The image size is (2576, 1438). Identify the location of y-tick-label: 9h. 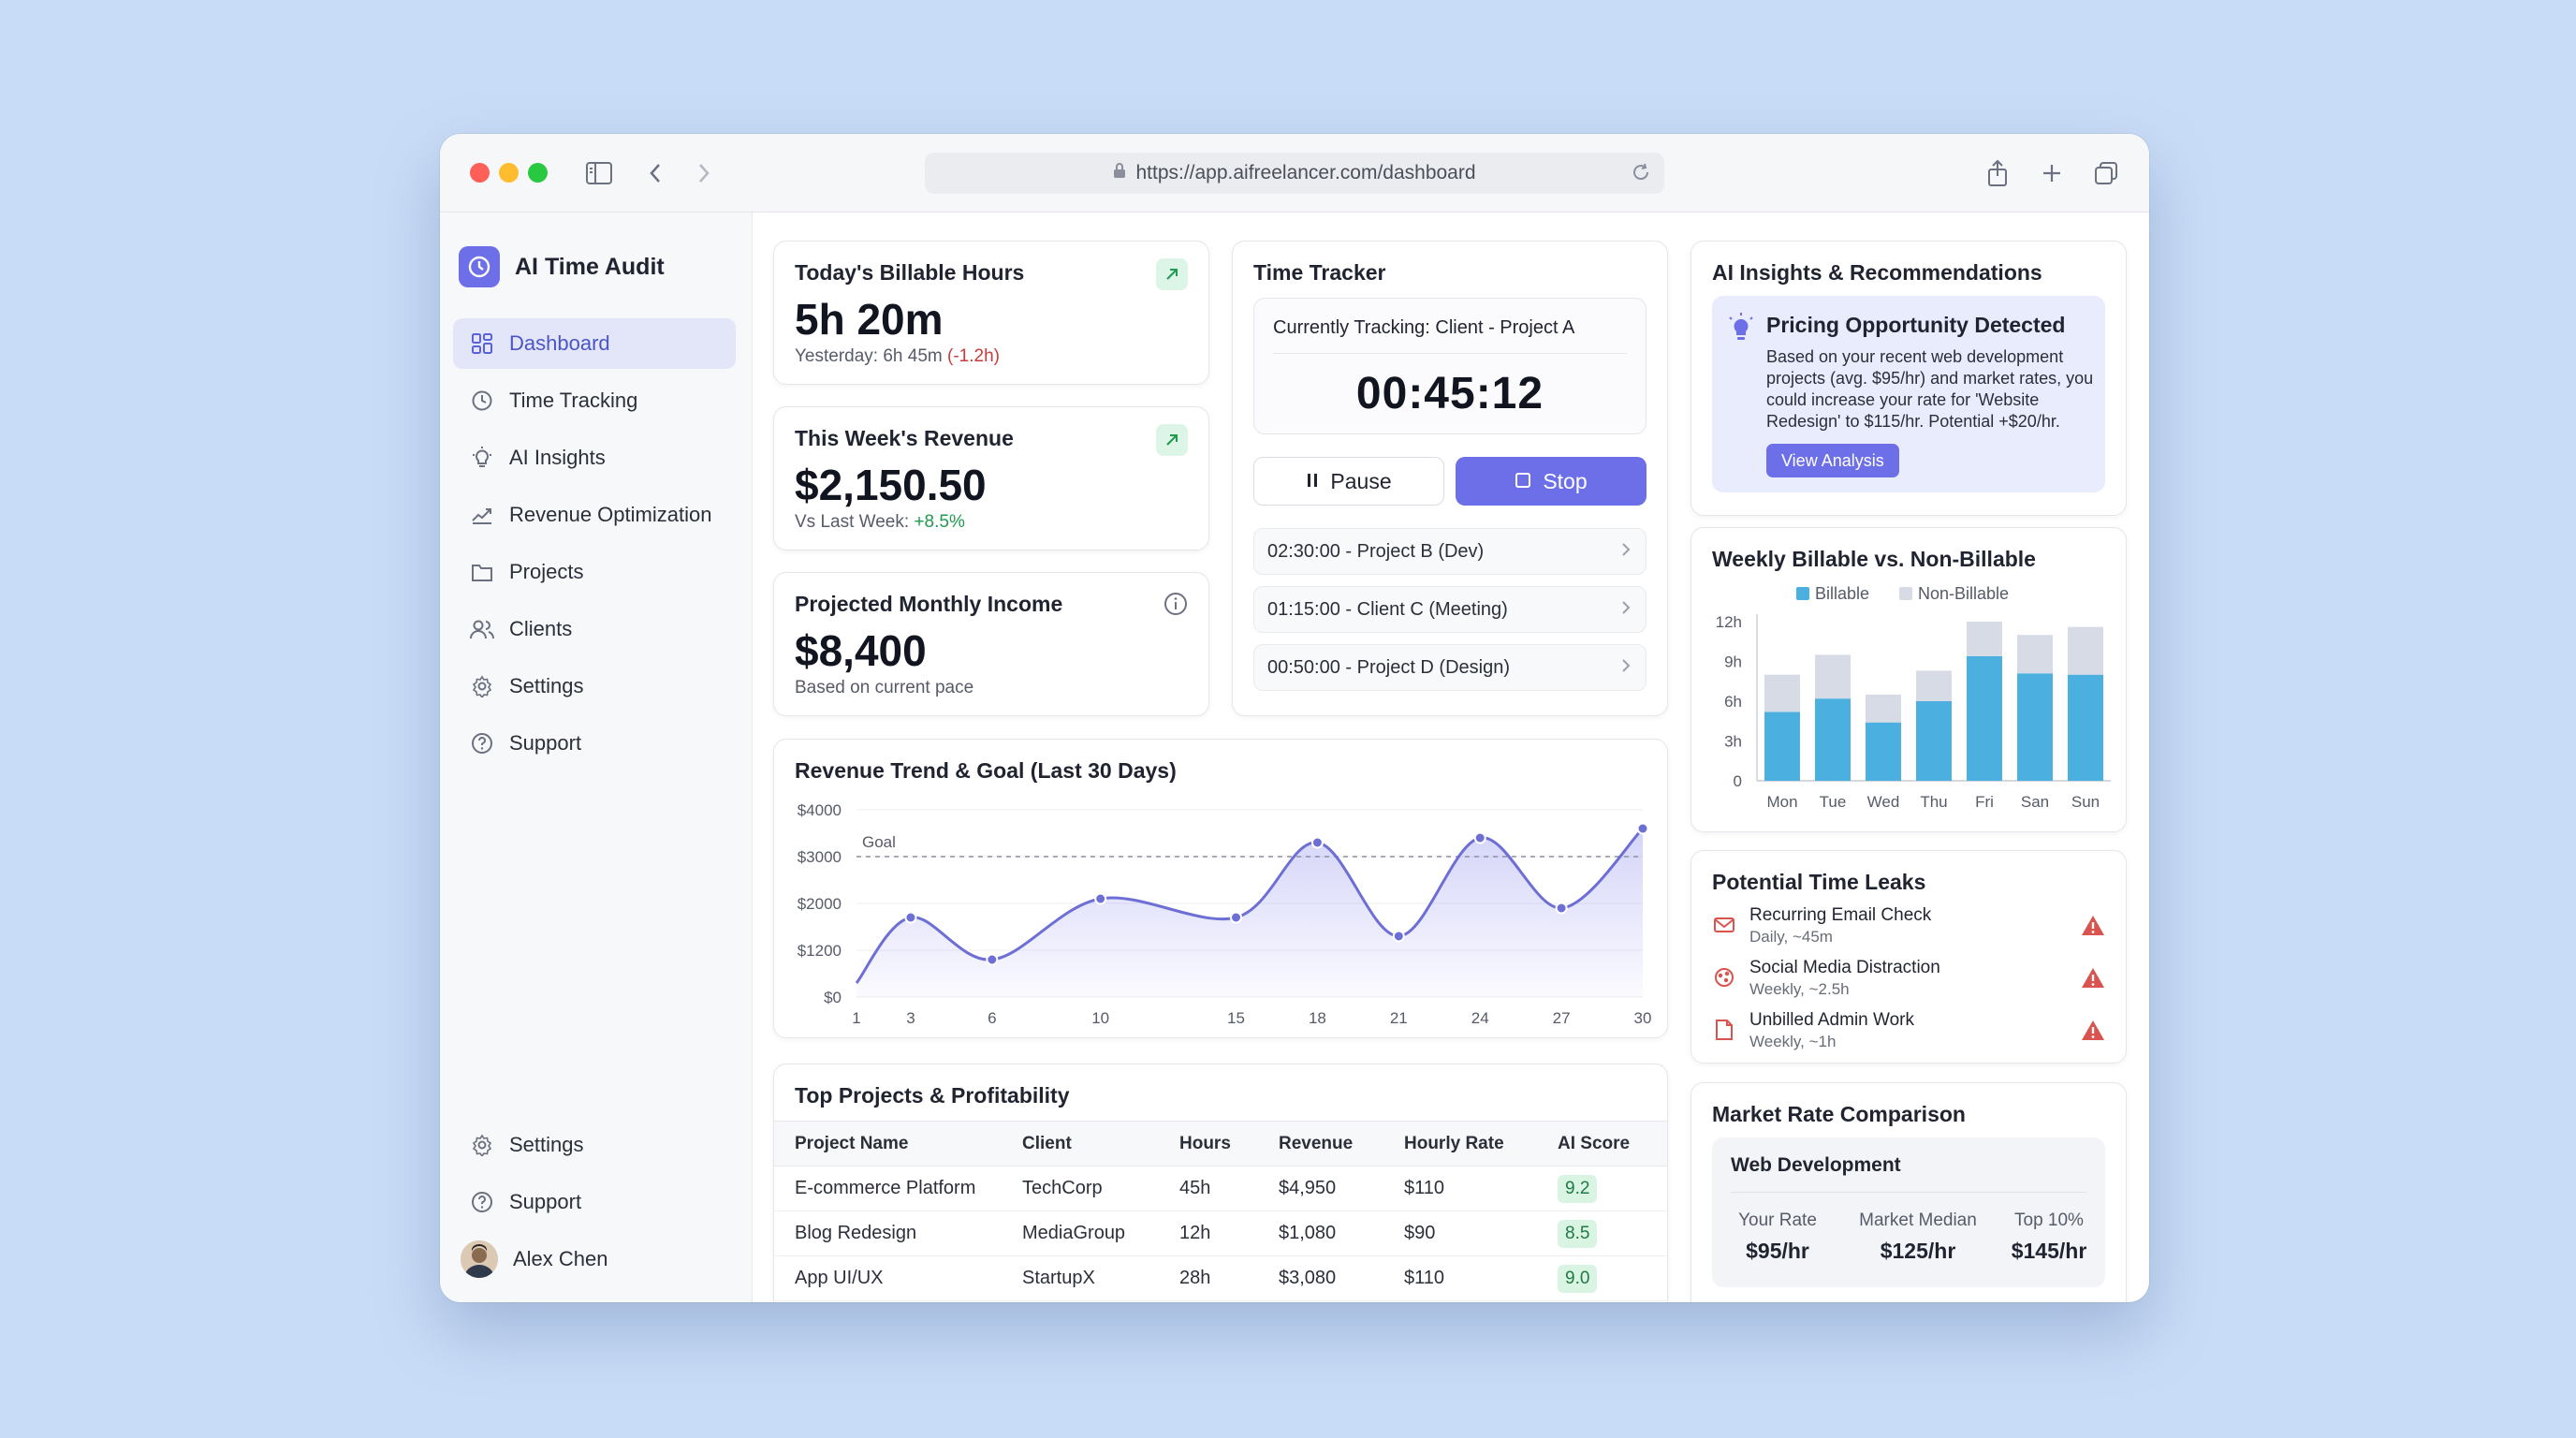
(1733, 662).